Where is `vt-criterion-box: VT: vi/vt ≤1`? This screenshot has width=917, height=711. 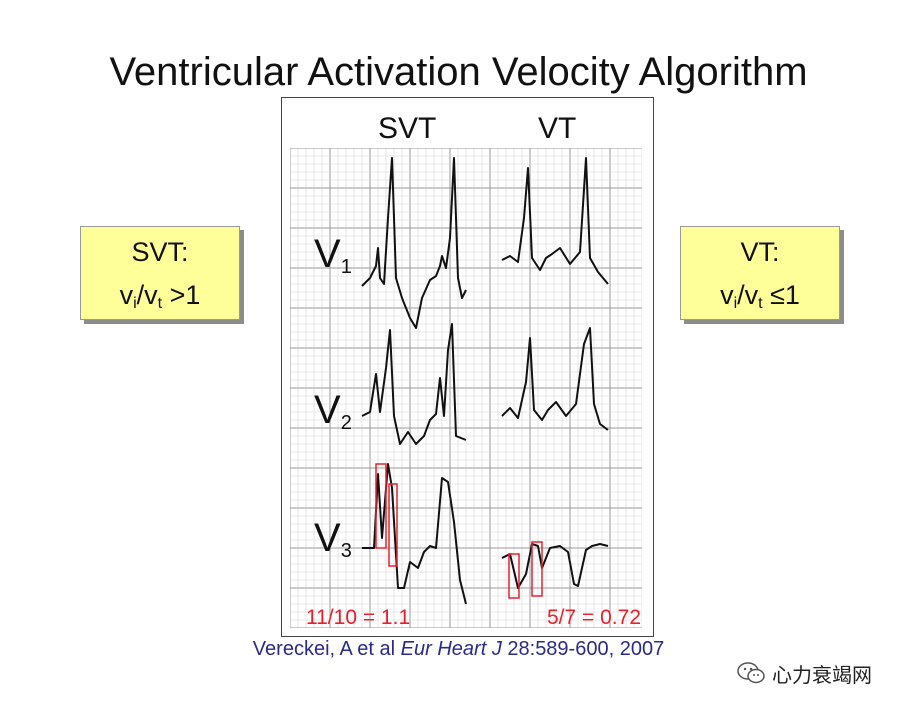
vt-criterion-box: VT: vi/vt ≤1 is located at coordinates (760, 273).